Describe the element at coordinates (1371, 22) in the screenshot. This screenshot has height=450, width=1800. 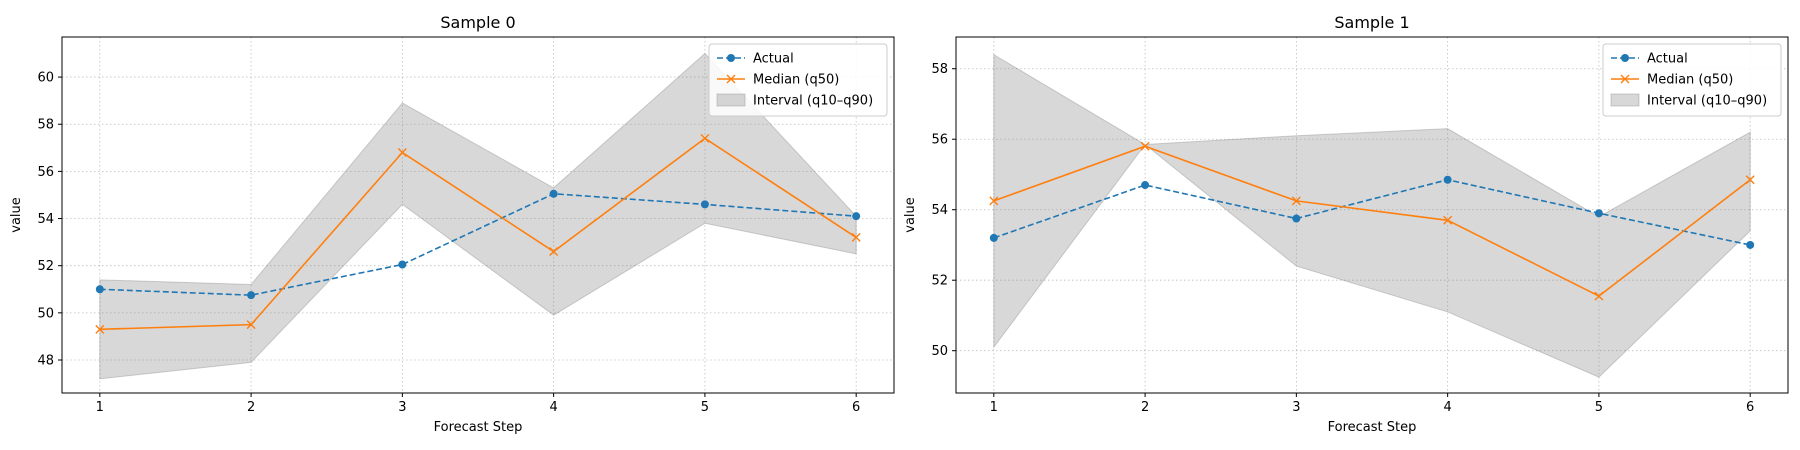
I see `chart-title: Sample 1` at that location.